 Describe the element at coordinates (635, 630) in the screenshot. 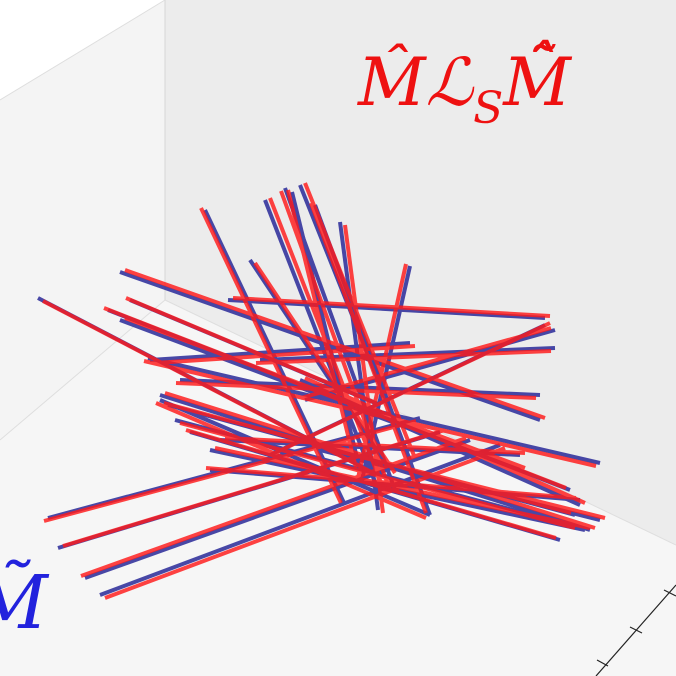

I see `axis-ticks` at that location.